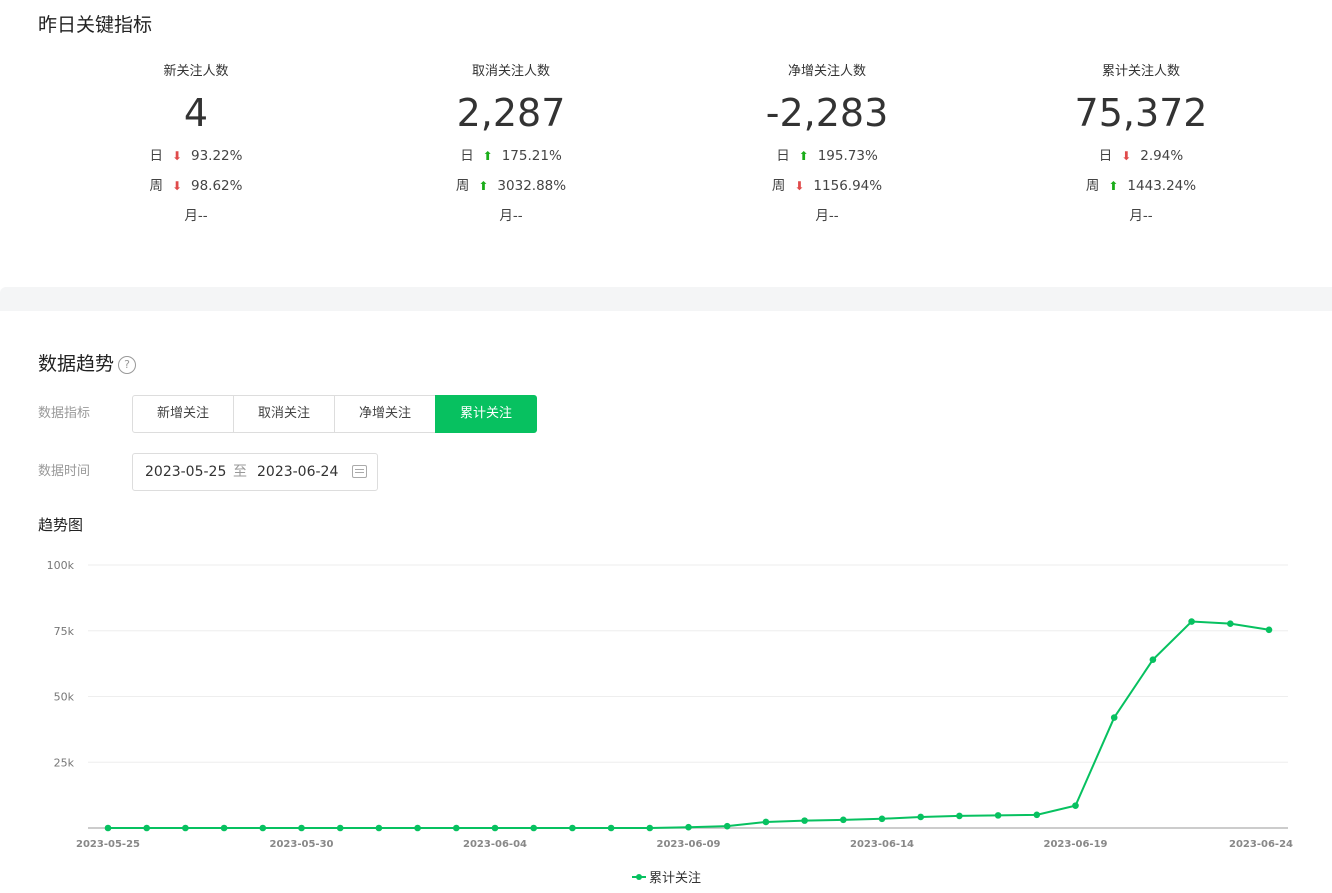 This screenshot has width=1332, height=893. Describe the element at coordinates (511, 186) in the screenshot. I see `metric-week-change: 周 ⬆ 3032.88%` at that location.